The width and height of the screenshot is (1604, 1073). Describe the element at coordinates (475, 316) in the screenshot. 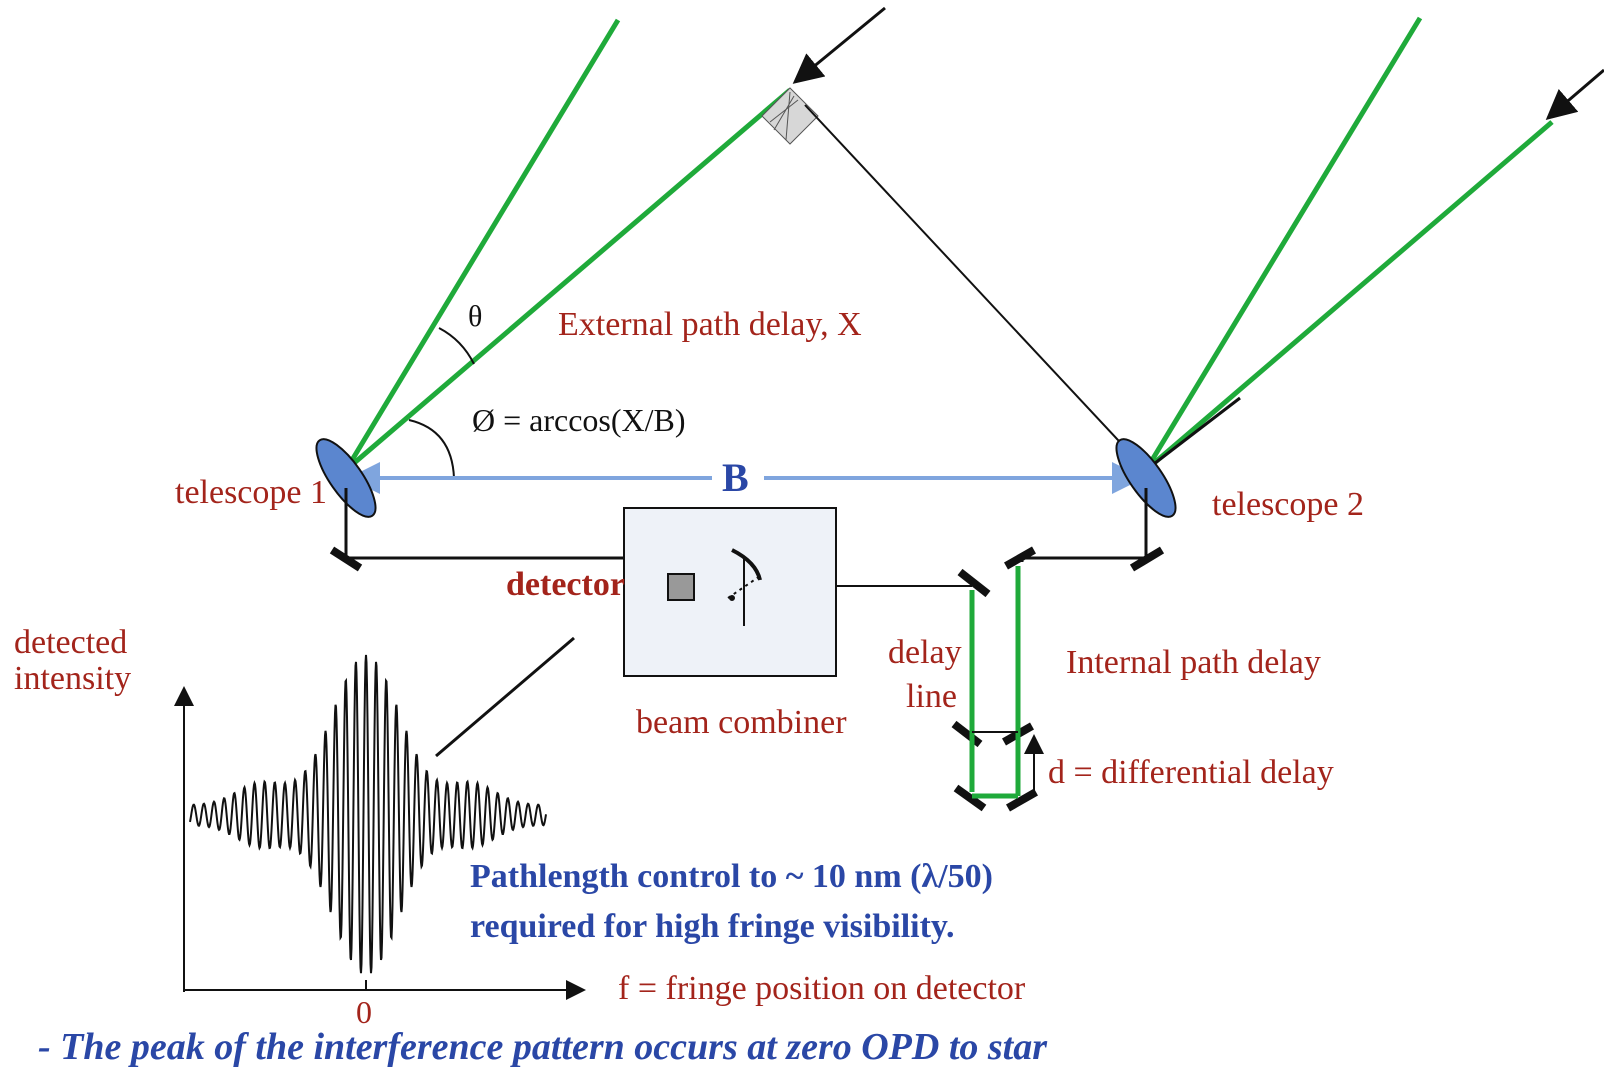

I see `theta-label: θ` at that location.